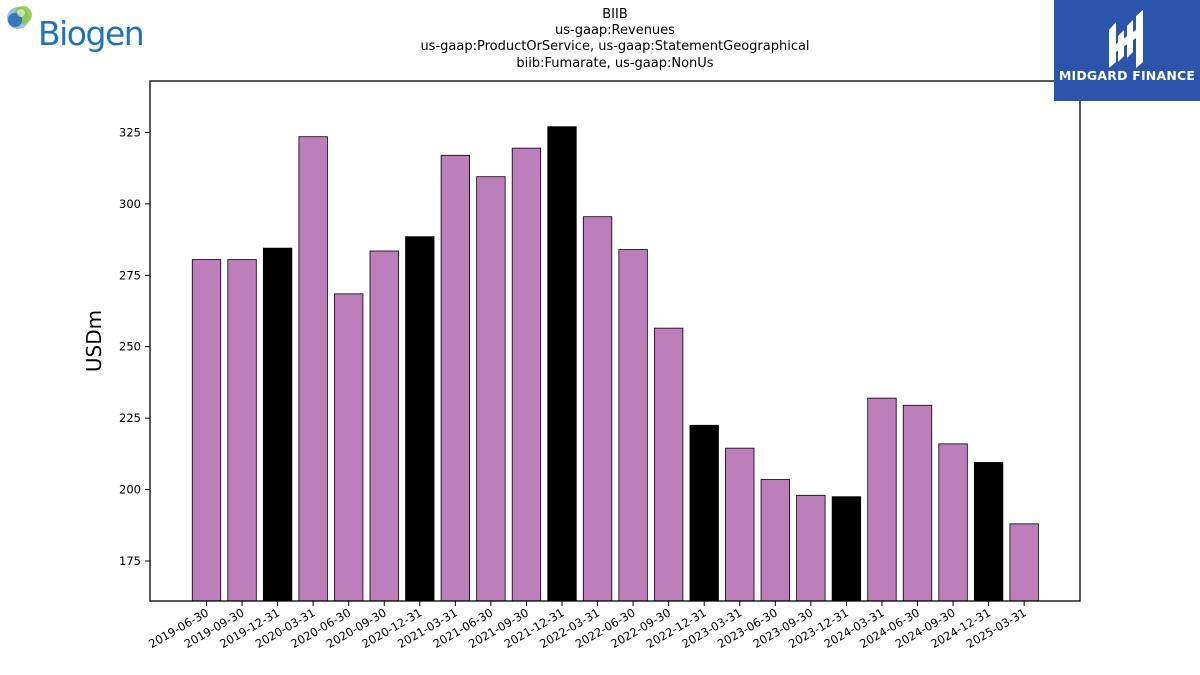 This screenshot has height=675, width=1200. I want to click on midgard-wordmark: MIDGARD FINANCE, so click(1127, 75).